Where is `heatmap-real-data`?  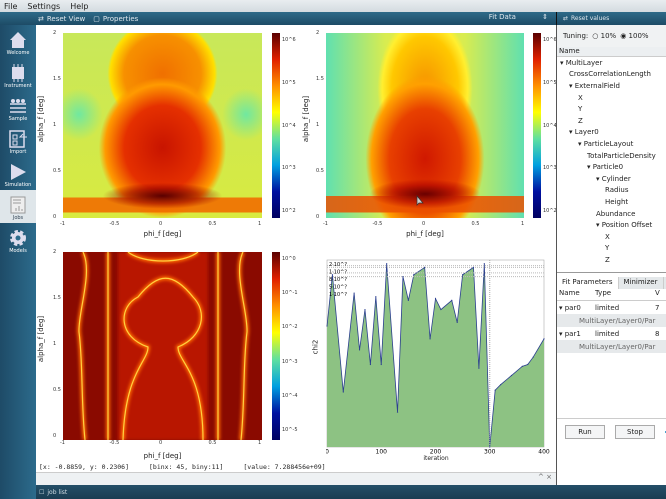
heatmap-real-data is located at coordinates (425, 125).